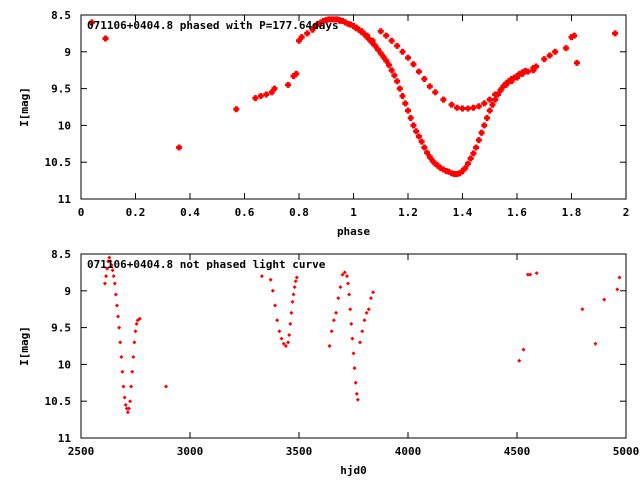 This screenshot has height=480, width=640. What do you see at coordinates (299, 451) in the screenshot?
I see `chart-1-x-tick-label: 3500` at bounding box center [299, 451].